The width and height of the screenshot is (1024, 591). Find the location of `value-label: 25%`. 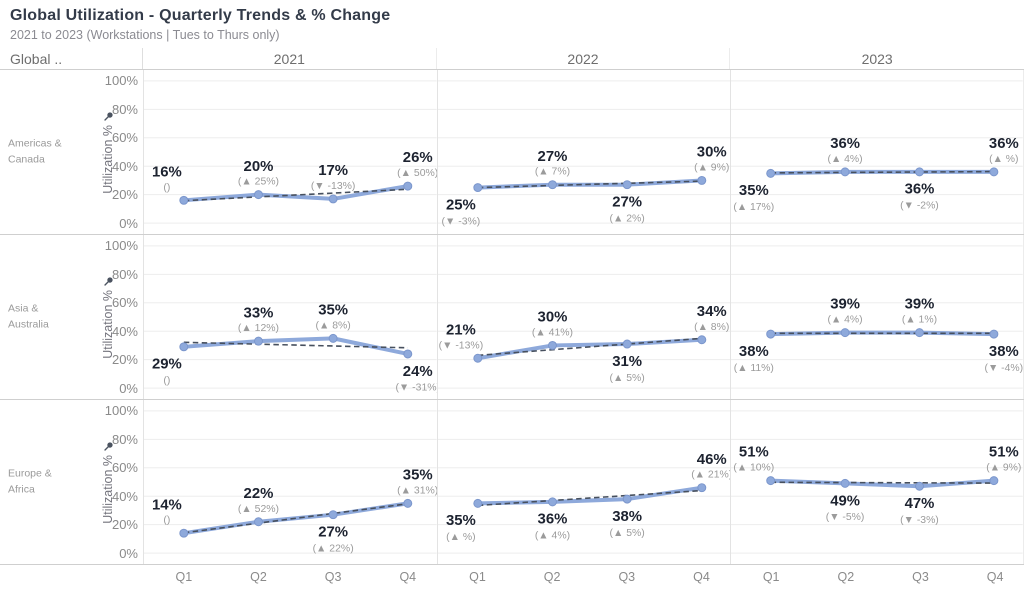

value-label: 25% is located at coordinates (461, 204).